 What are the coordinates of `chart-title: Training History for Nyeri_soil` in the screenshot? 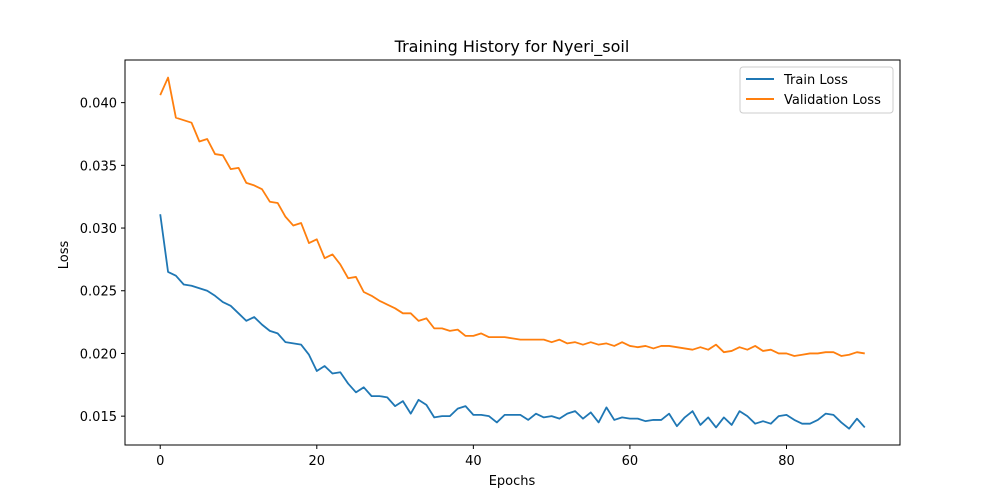 It's located at (512, 47).